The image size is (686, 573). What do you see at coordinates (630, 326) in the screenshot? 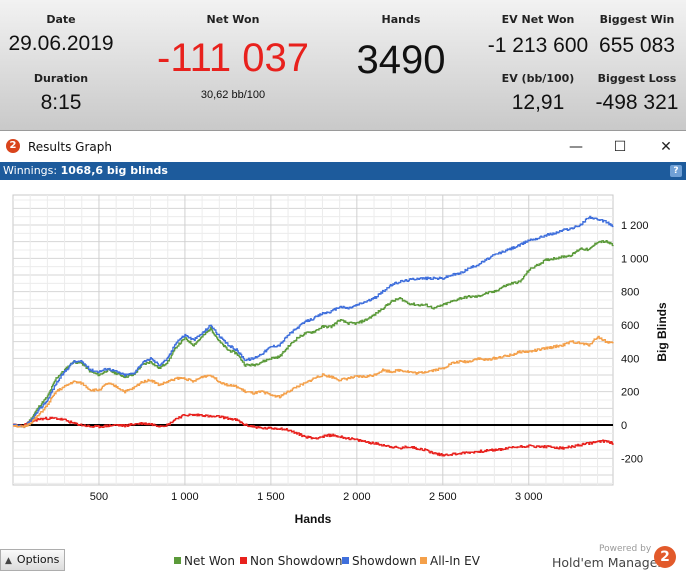
I see `y-tick-label: 600` at bounding box center [630, 326].